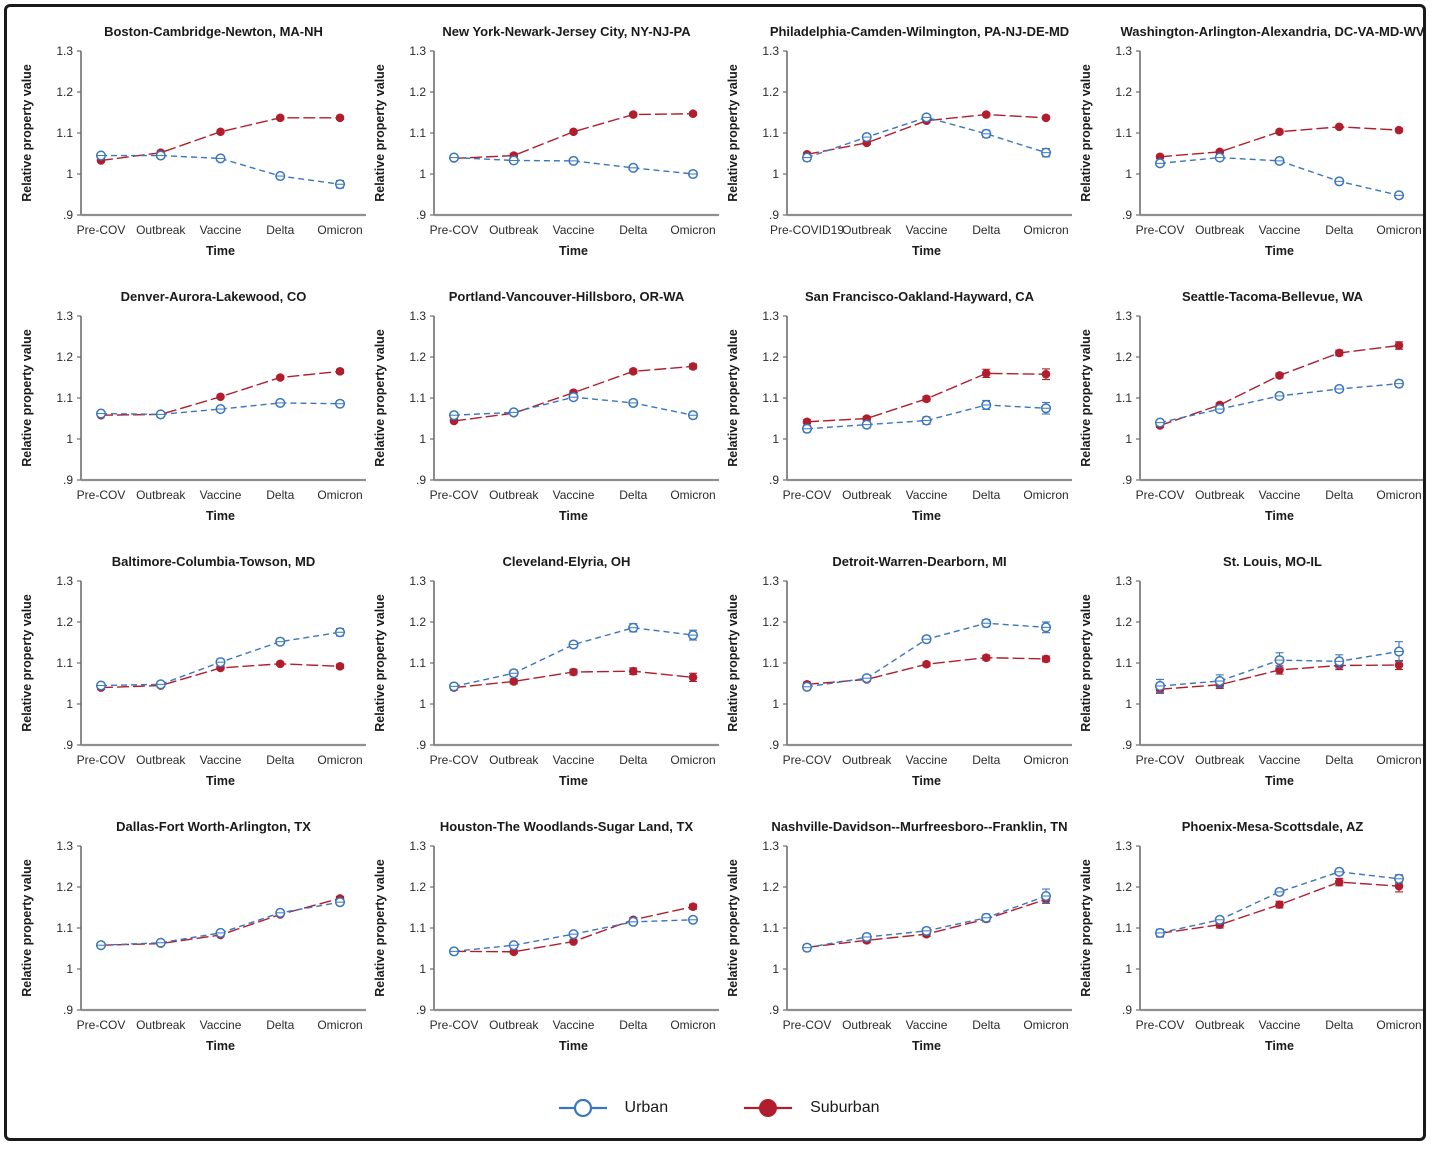 This screenshot has width=1436, height=1151. I want to click on legend: Urban Suburban, so click(715, 1108).